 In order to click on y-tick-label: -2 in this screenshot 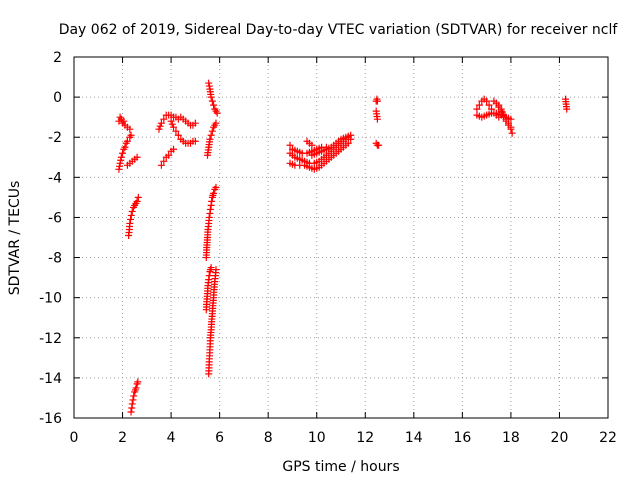, I will do `click(55, 138)`.